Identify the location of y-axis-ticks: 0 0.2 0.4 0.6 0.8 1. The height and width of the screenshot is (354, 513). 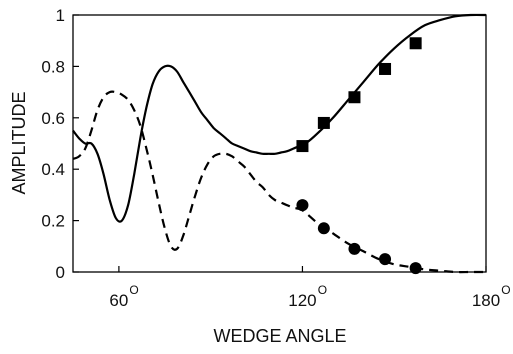
(60, 144).